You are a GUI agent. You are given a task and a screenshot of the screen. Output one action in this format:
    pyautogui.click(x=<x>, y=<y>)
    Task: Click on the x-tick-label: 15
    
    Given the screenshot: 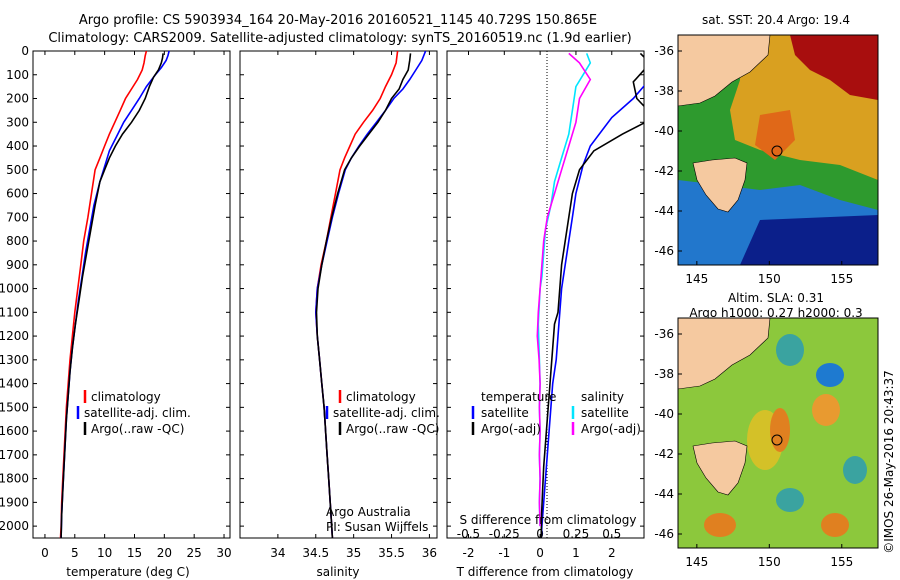 What is the action you would take?
    pyautogui.click(x=134, y=553)
    